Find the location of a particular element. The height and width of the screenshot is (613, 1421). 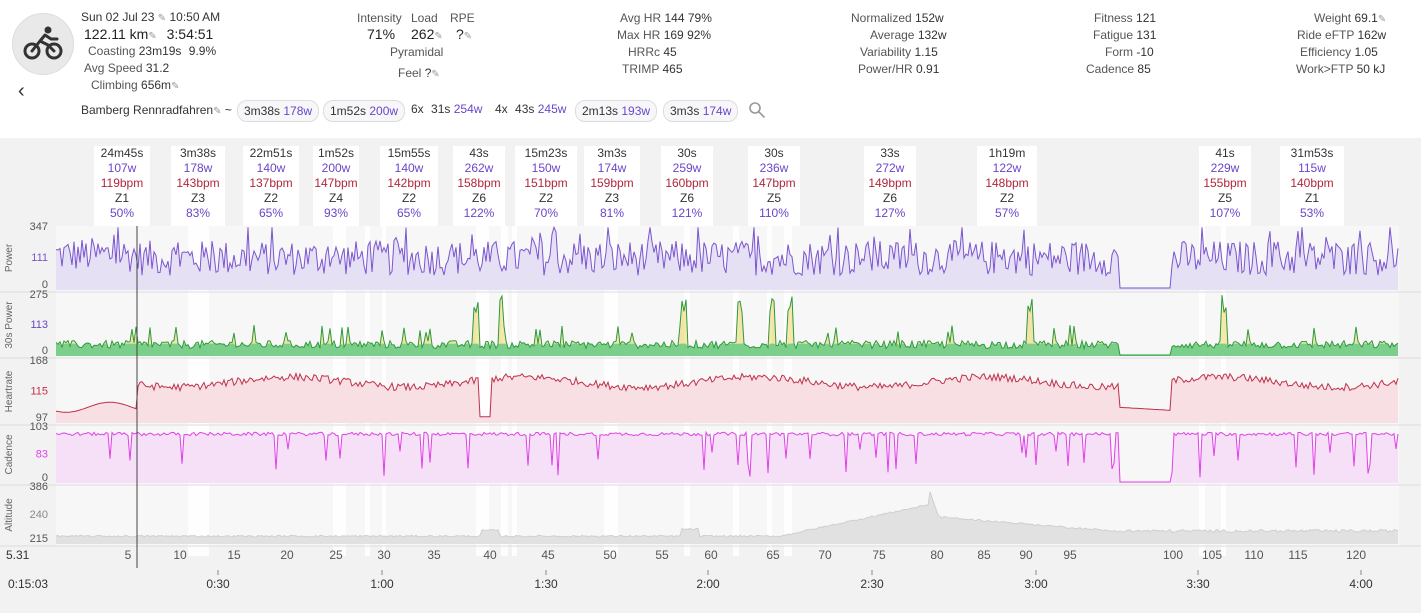

interval-z: Z5 is located at coordinates (1224, 198).